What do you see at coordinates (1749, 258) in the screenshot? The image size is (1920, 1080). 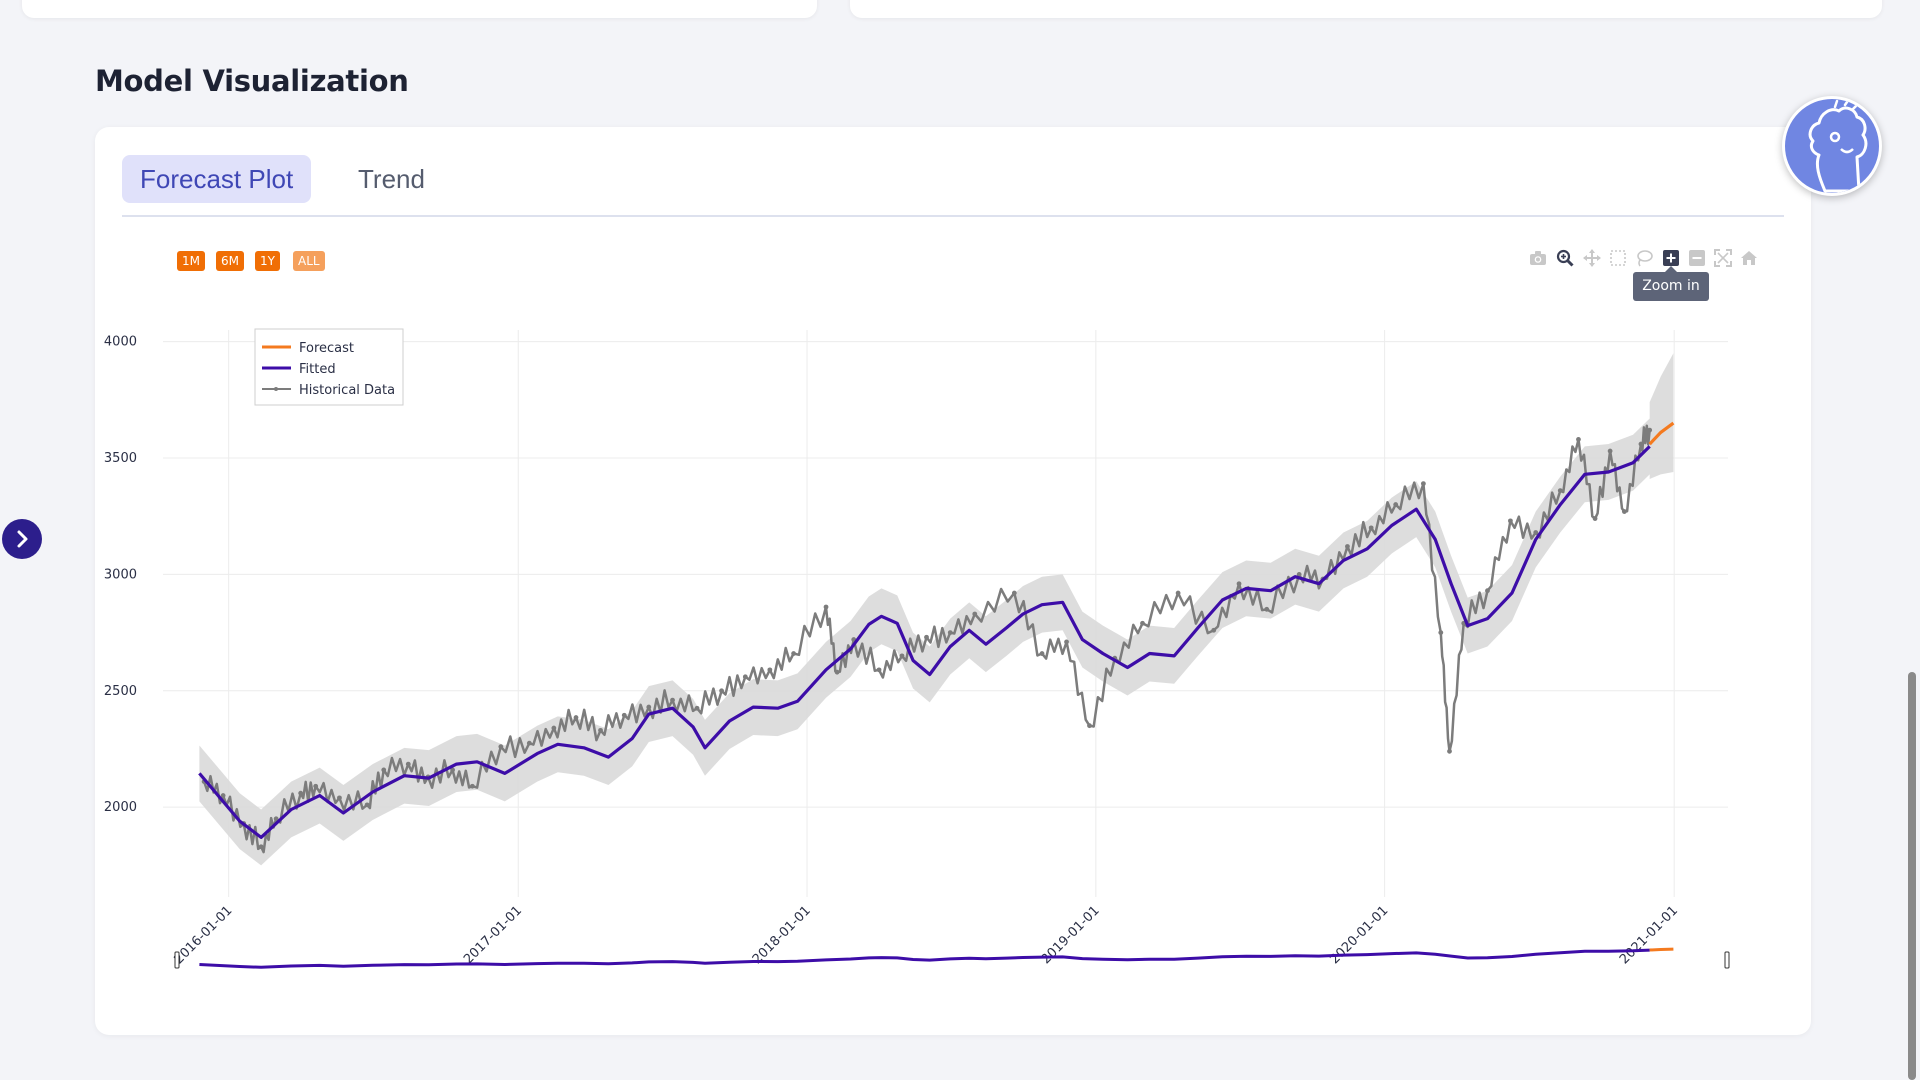 I see `reset-axes-icon` at bounding box center [1749, 258].